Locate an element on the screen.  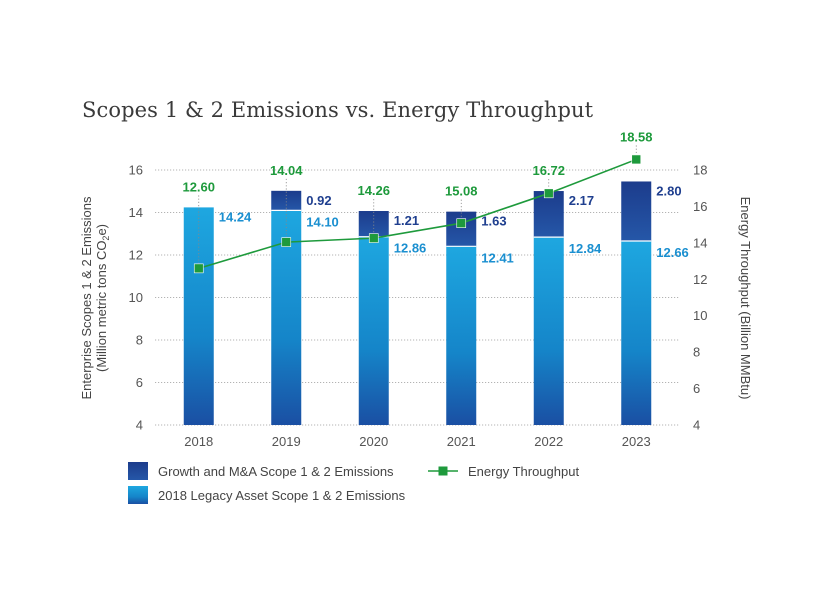
energy-line is located at coordinates (417, 209).